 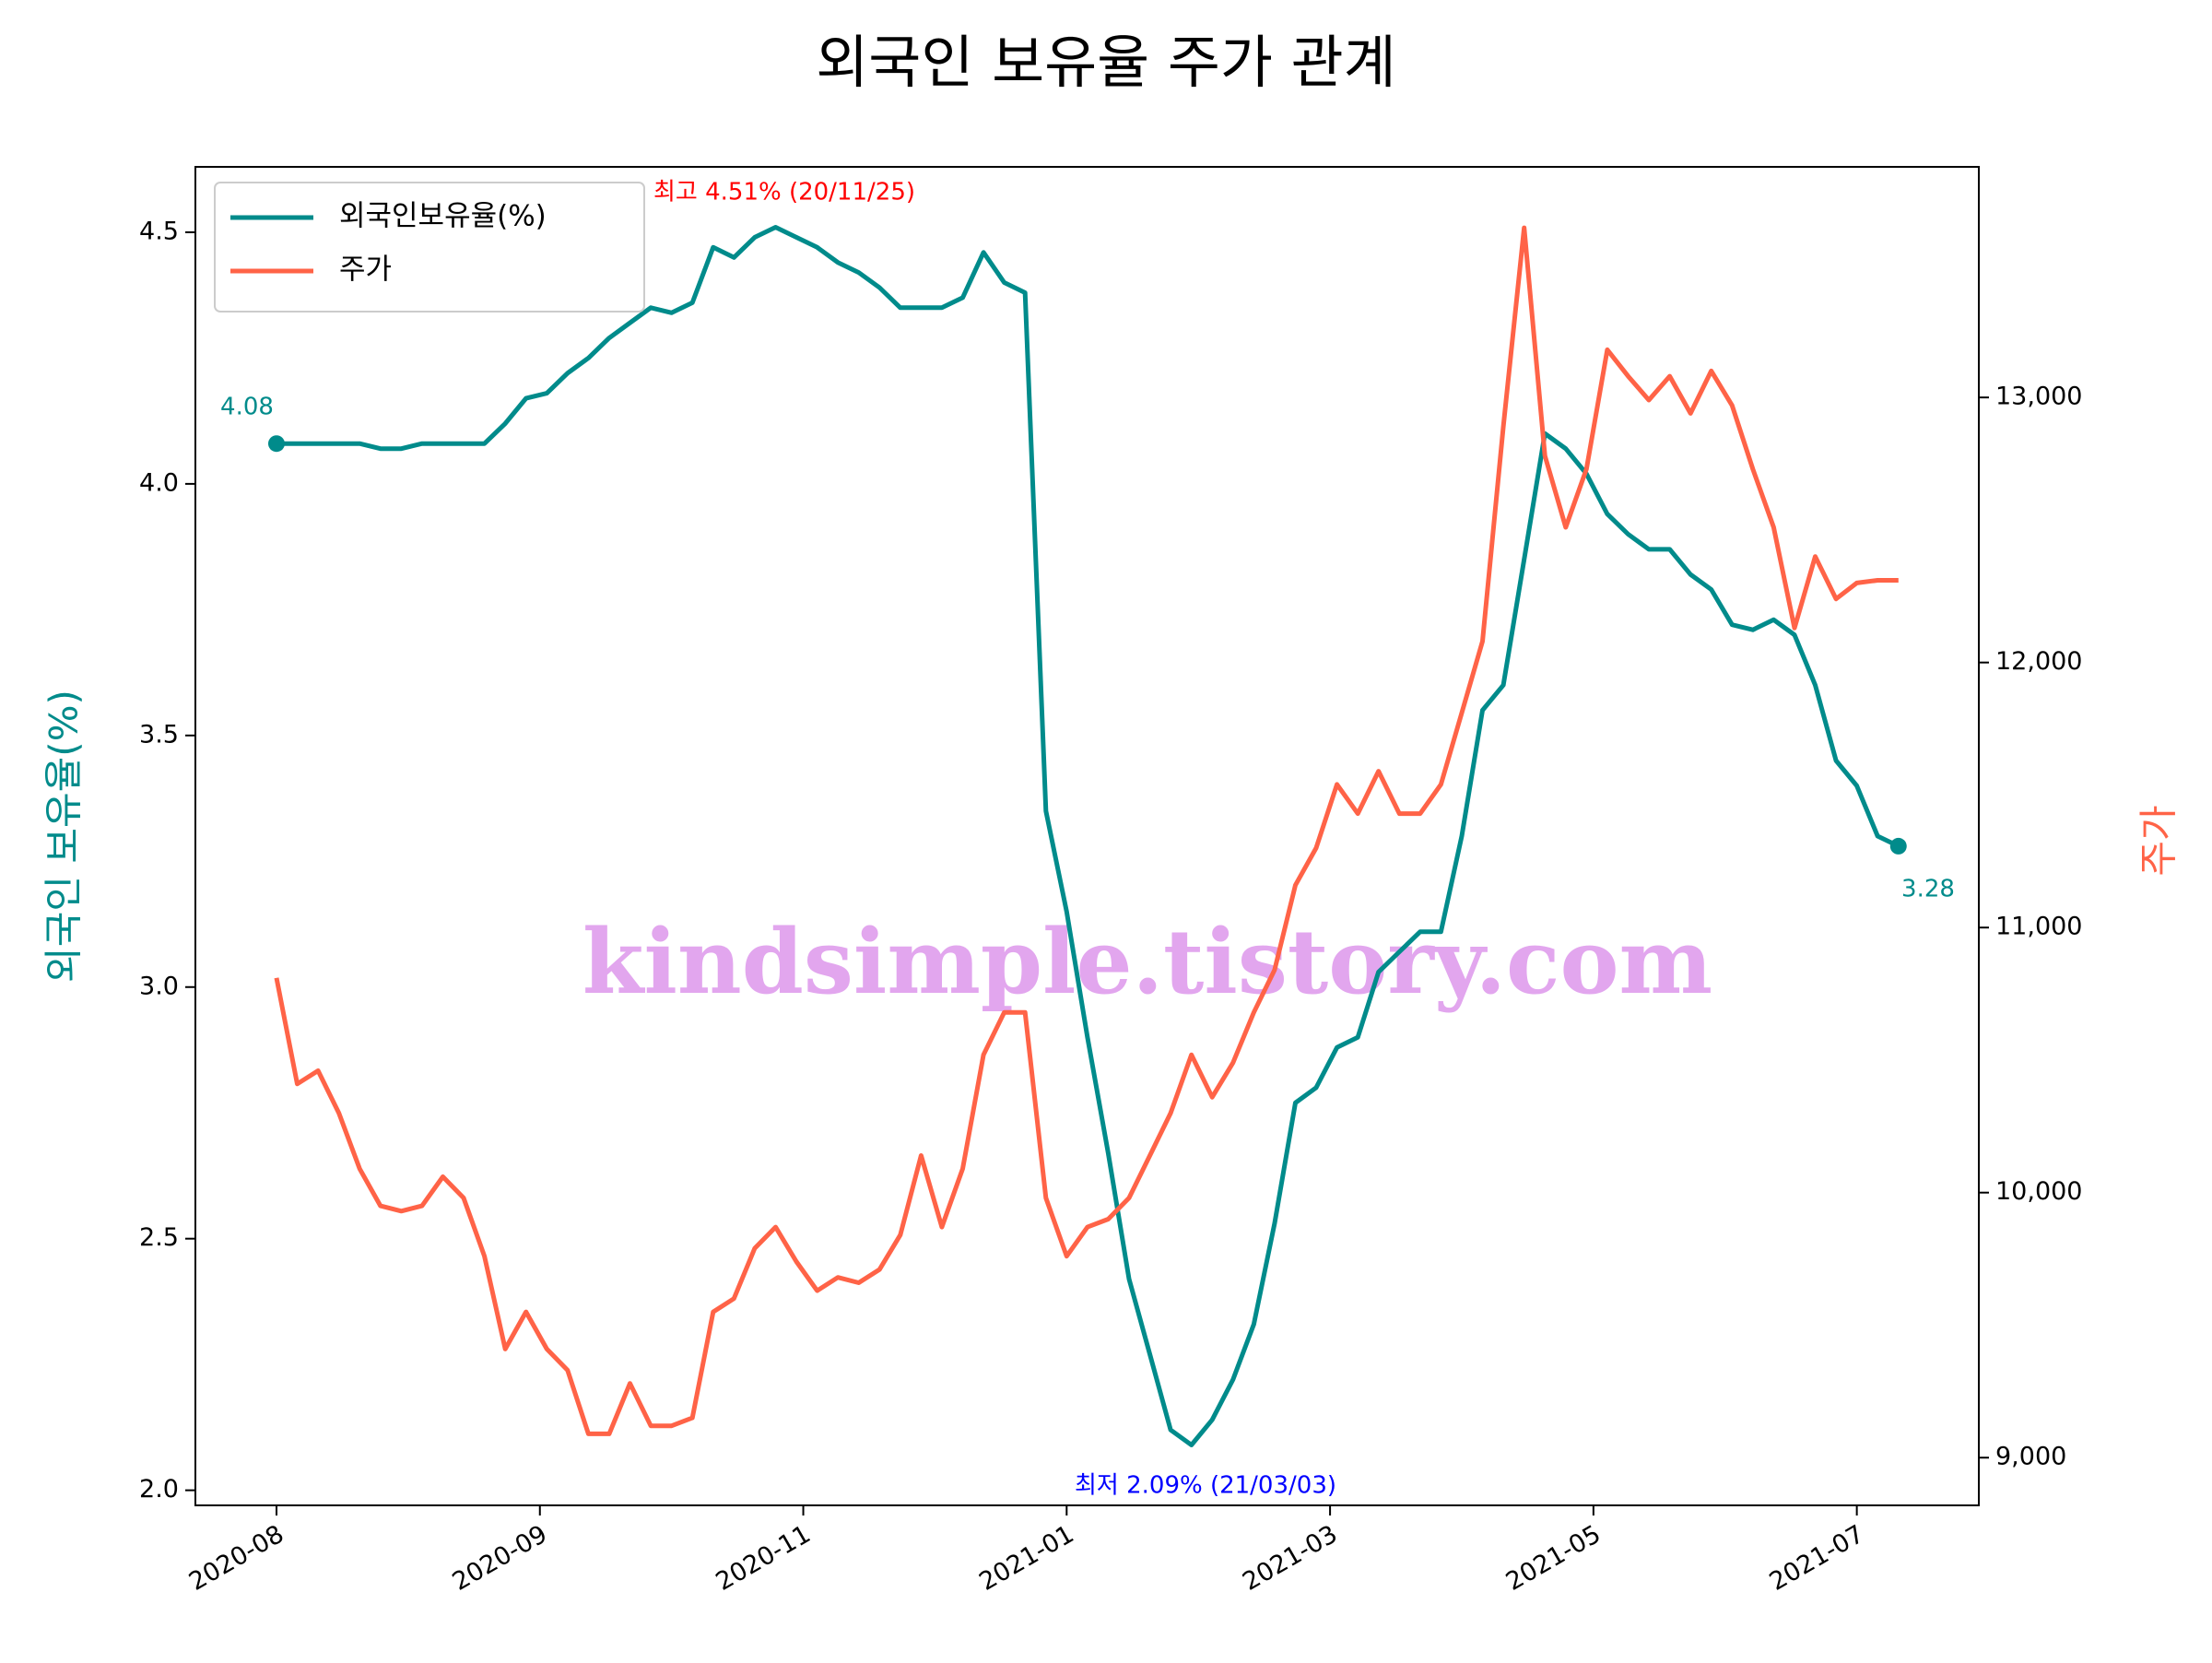 I want to click on annotation: 최저 2.09% (21/03/03), so click(x=1205, y=1486).